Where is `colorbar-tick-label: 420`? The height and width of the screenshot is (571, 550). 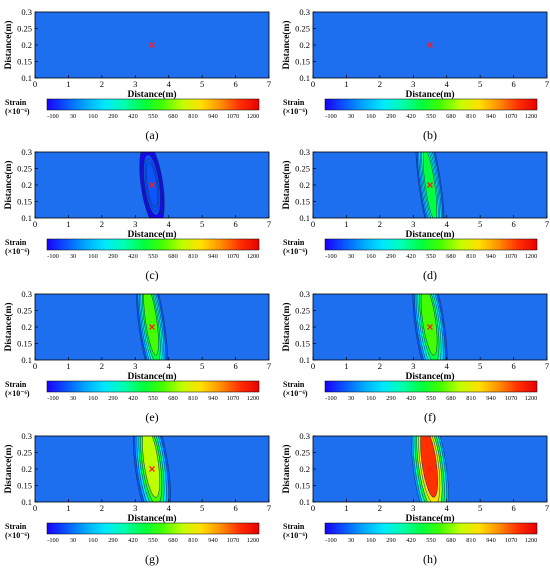 colorbar-tick-label: 420 is located at coordinates (410, 256).